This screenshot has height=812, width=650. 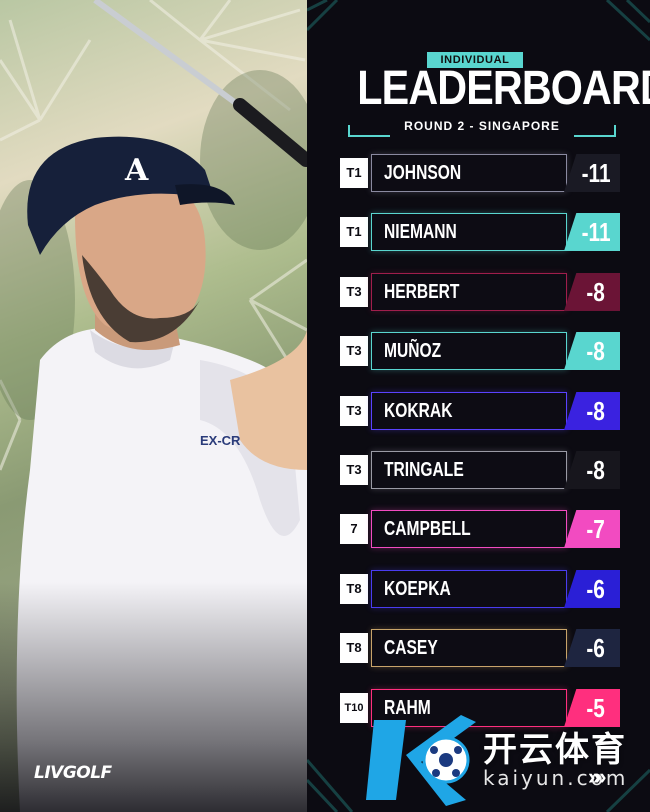 I want to click on svg-text: EX-CR, so click(x=220, y=440).